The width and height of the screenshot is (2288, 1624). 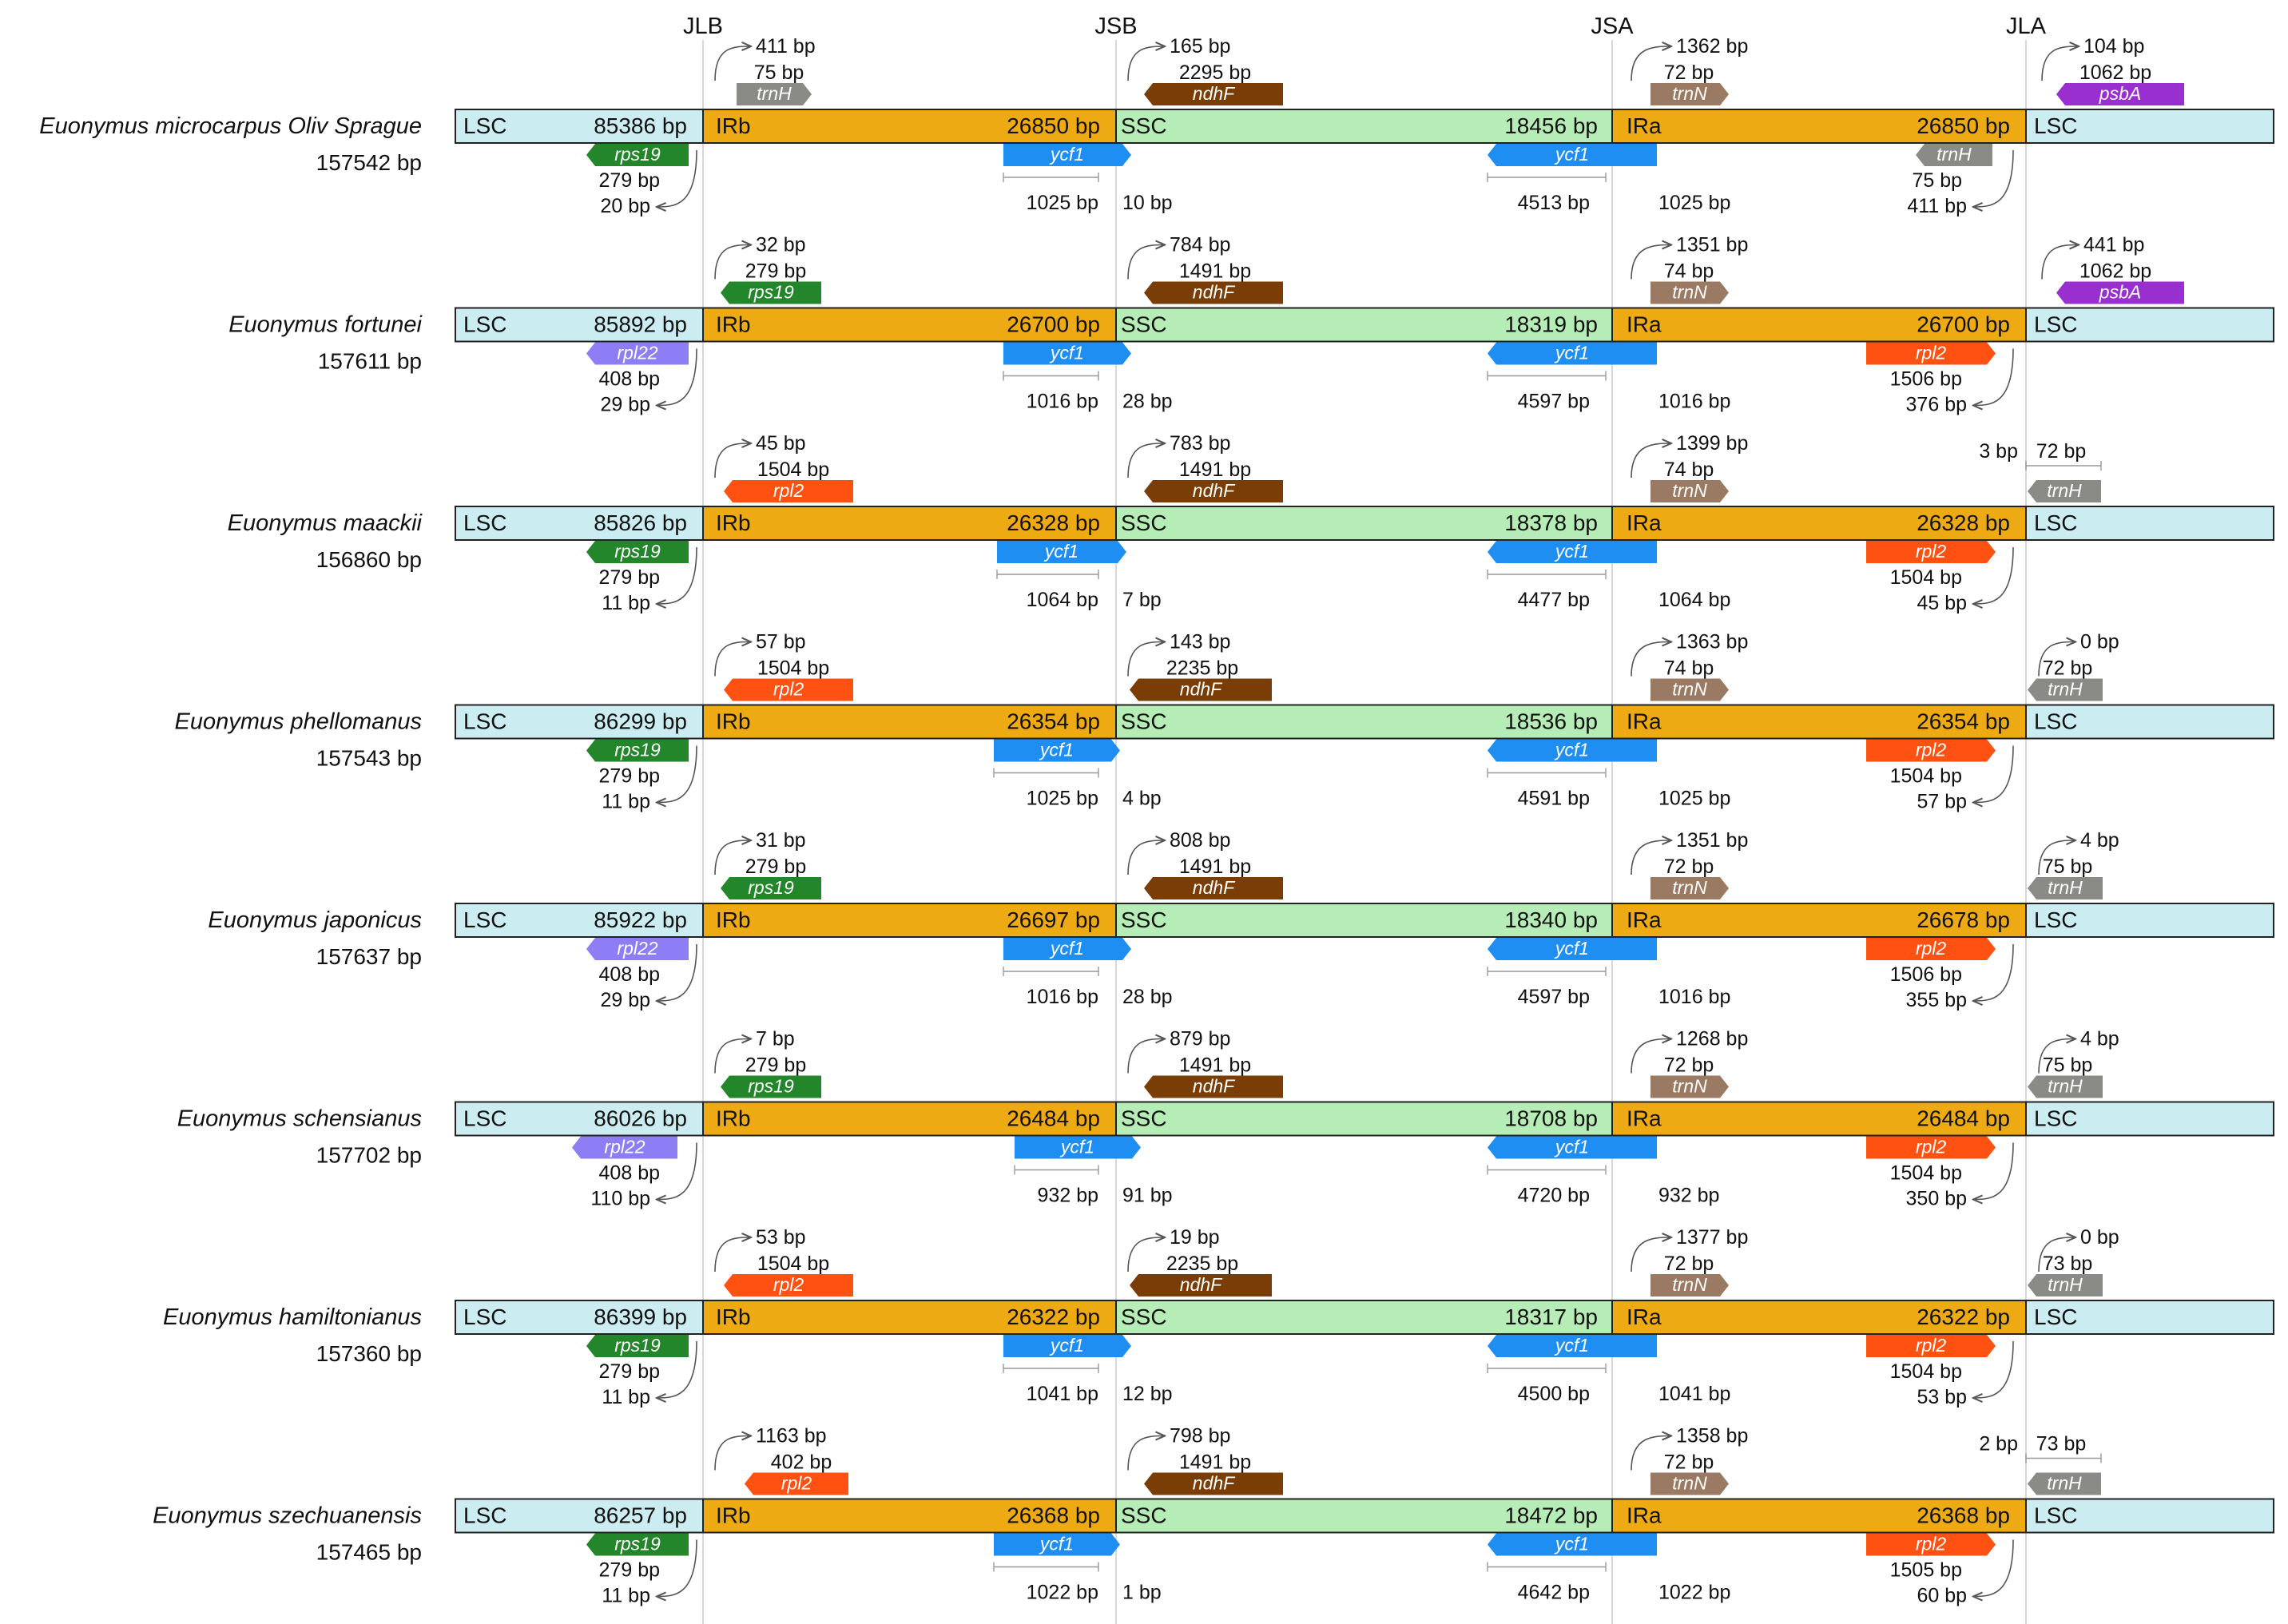 I want to click on gene-g8-psba: psbA, so click(x=2120, y=94).